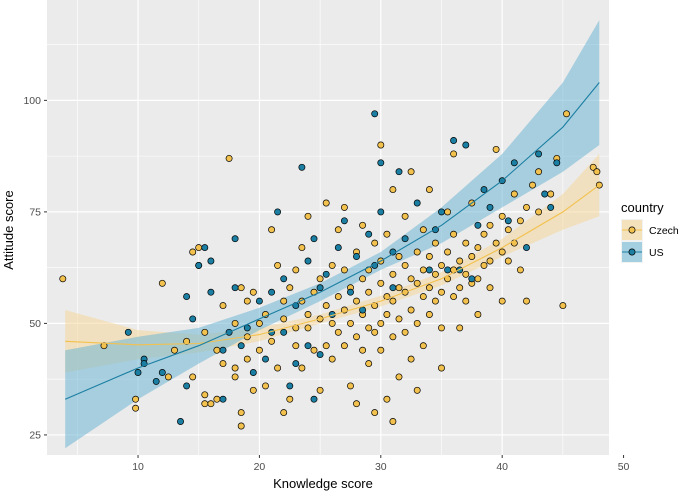  What do you see at coordinates (32, 101) in the screenshot?
I see `y-tick-label: 100` at bounding box center [32, 101].